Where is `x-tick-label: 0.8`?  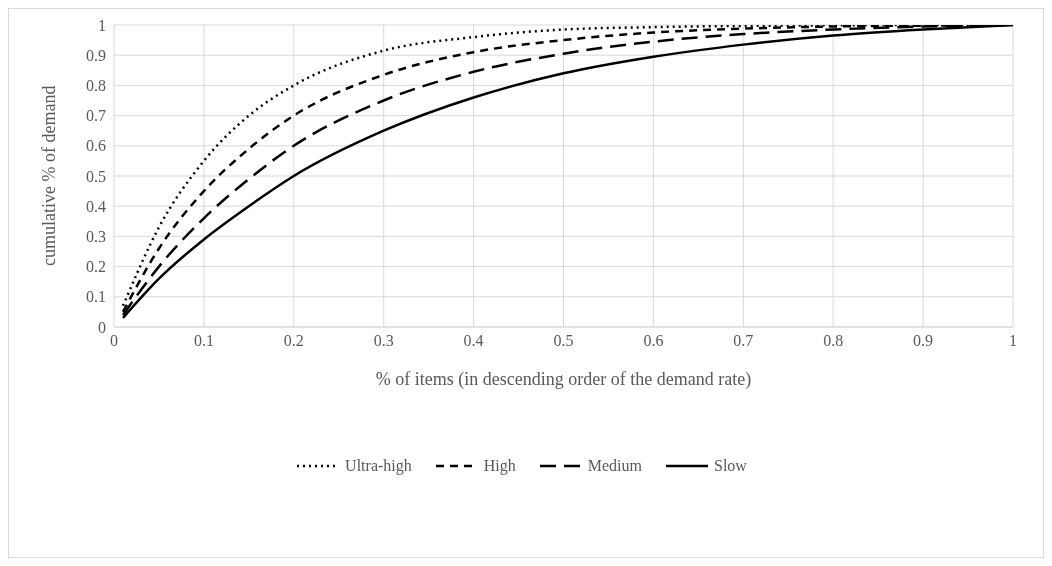
x-tick-label: 0.8 is located at coordinates (833, 341).